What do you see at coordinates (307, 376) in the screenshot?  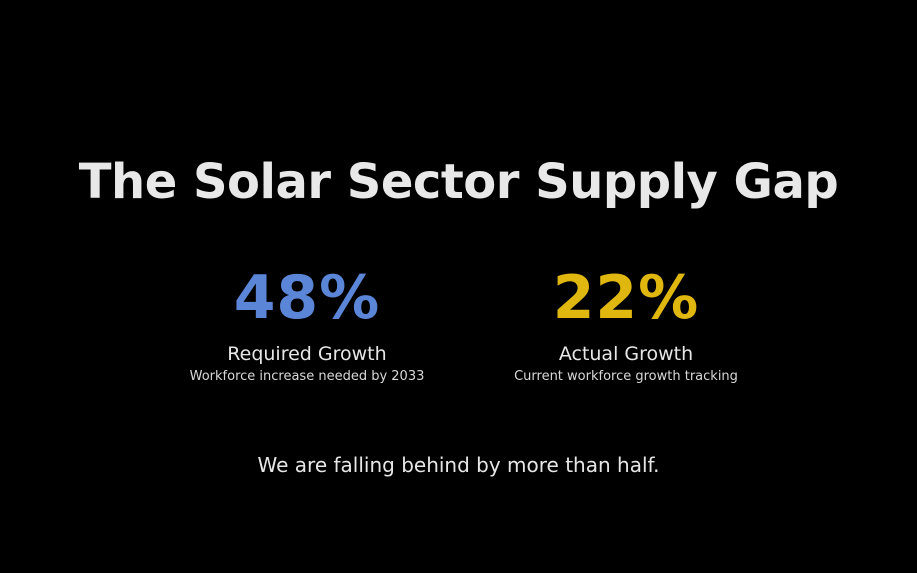 I see `stat-description: Workforce increase needed by 2033` at bounding box center [307, 376].